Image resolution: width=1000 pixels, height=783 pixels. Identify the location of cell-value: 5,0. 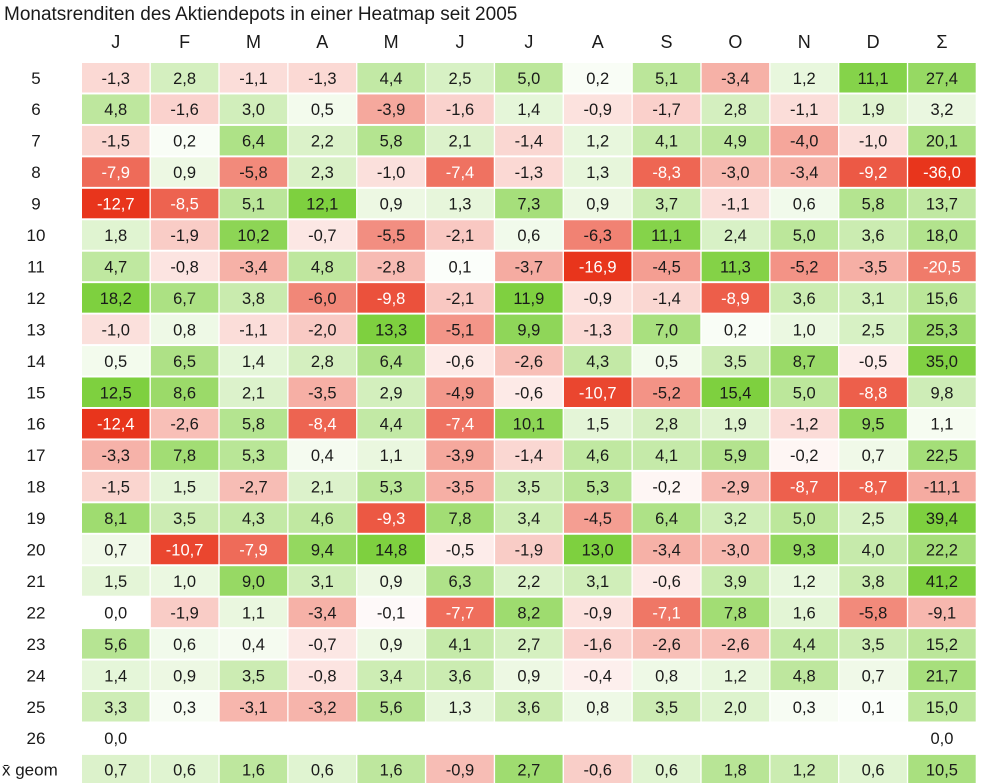
(804, 236).